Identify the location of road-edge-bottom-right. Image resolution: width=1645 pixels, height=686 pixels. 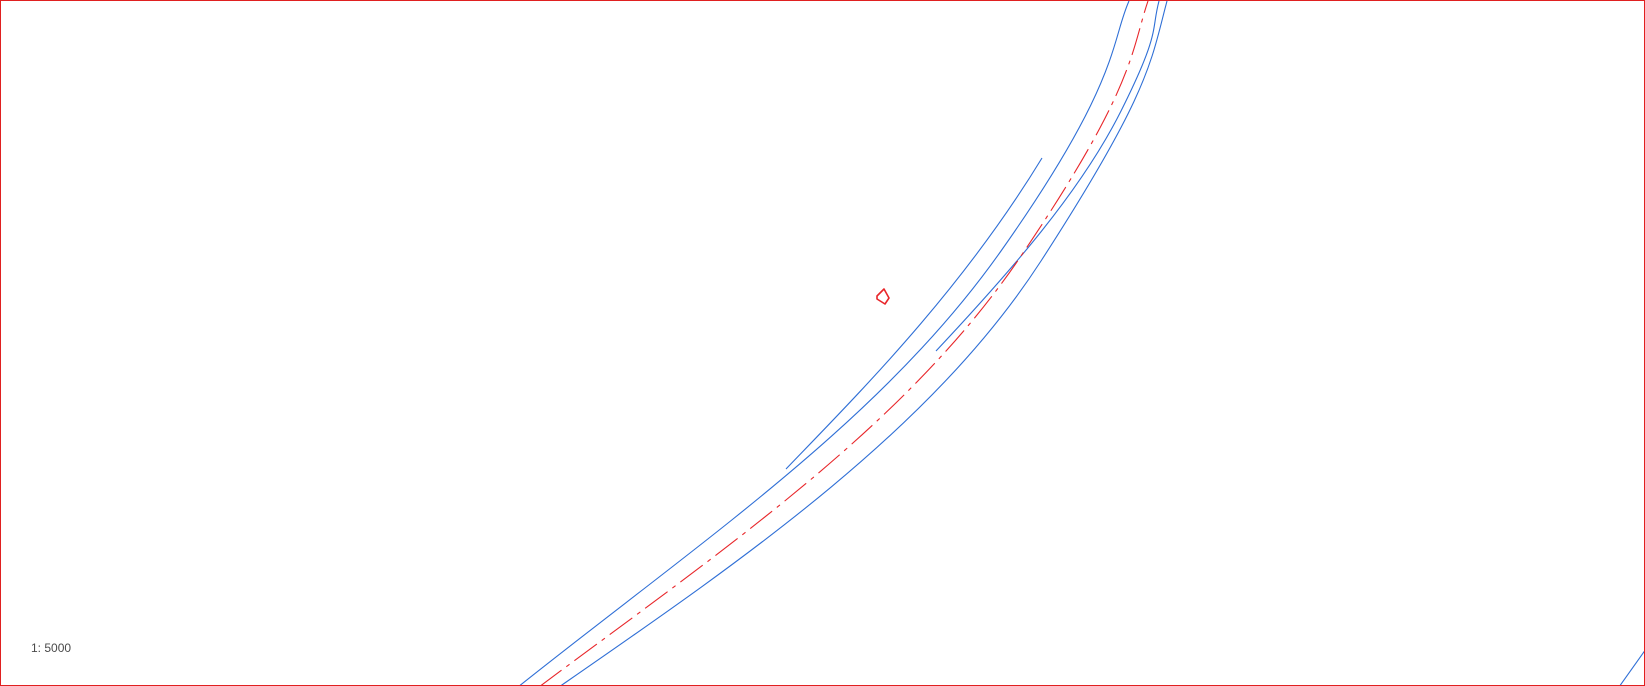
(1631, 667).